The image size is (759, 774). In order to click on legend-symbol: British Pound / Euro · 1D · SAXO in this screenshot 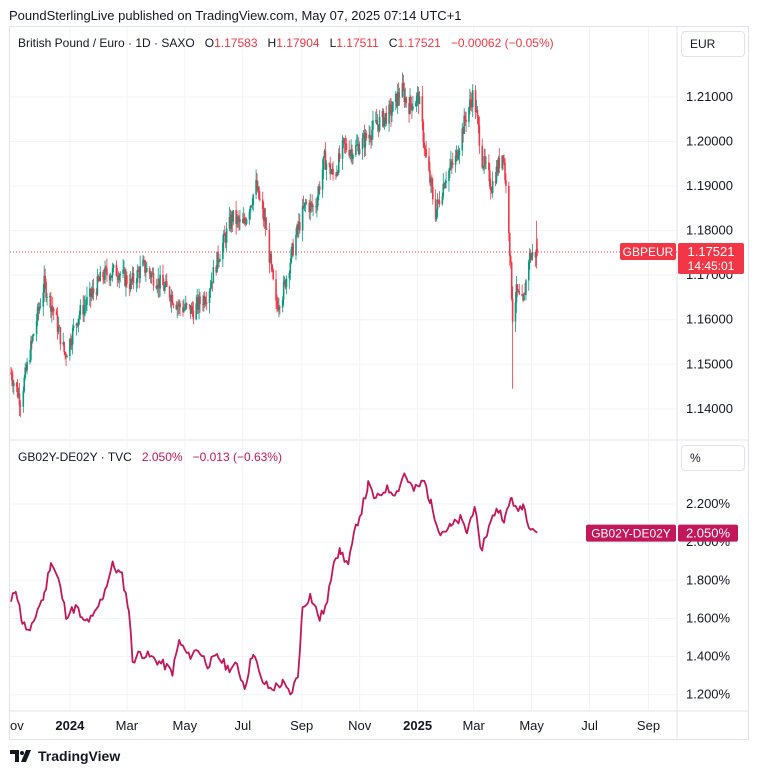, I will do `click(106, 43)`.